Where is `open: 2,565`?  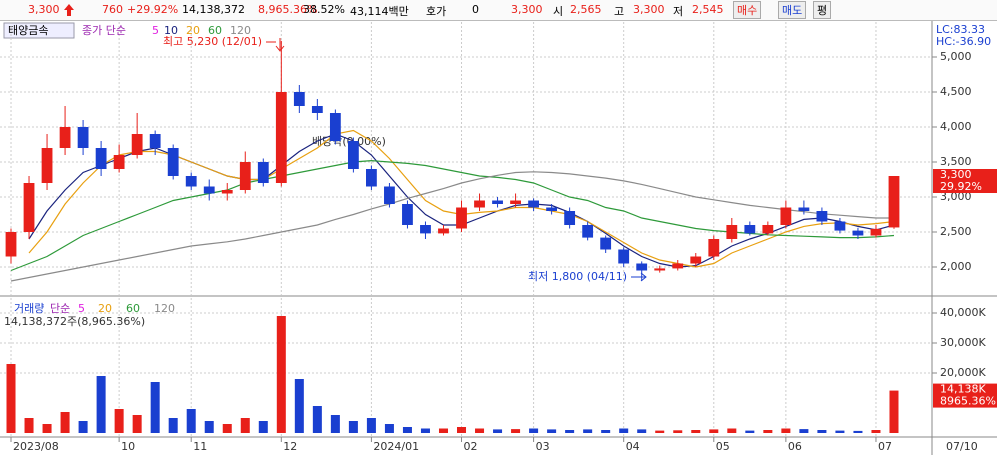
open: 2,565 is located at coordinates (586, 9).